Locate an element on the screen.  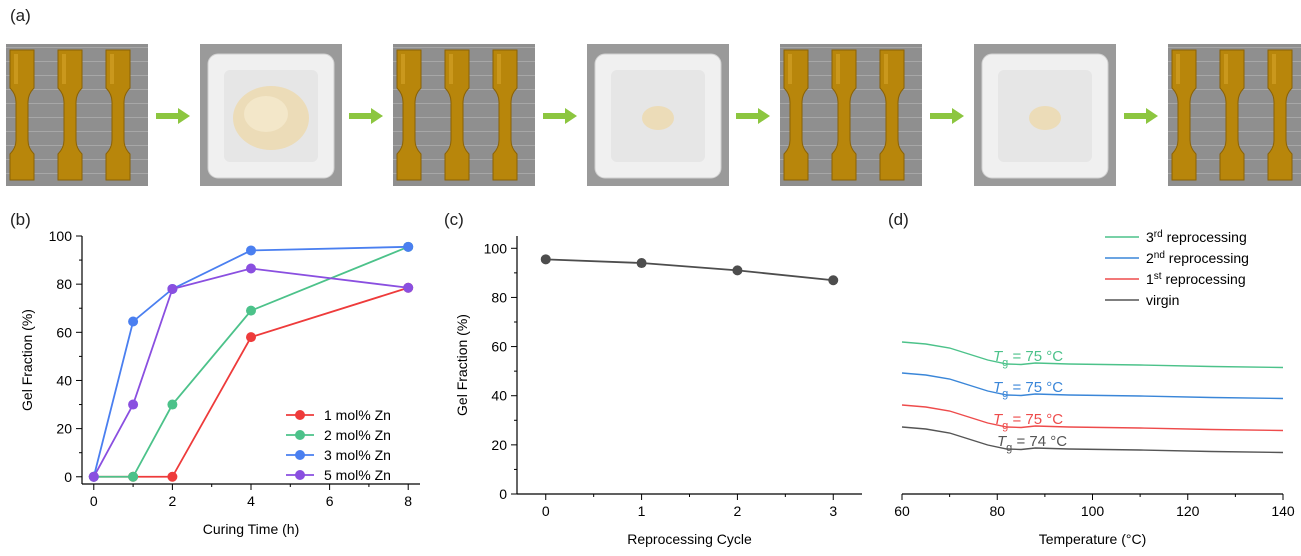
x-tick-label: 3 is located at coordinates (833, 511).